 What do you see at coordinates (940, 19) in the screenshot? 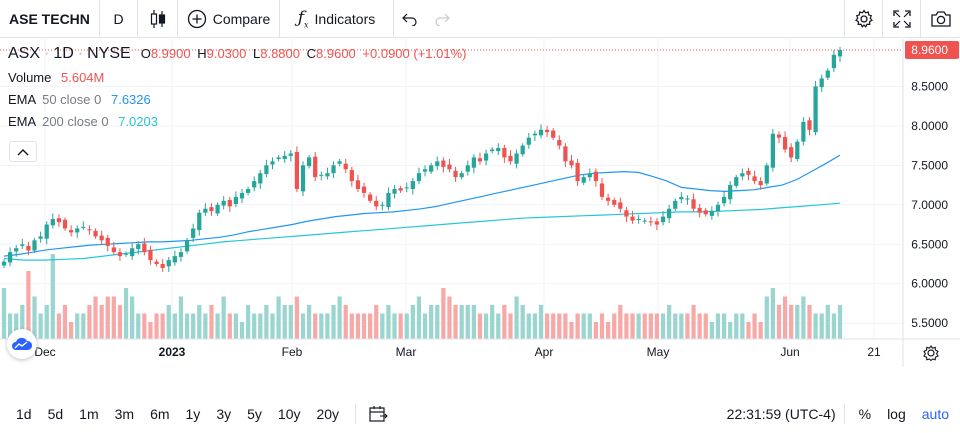
I see `snapshot-button` at bounding box center [940, 19].